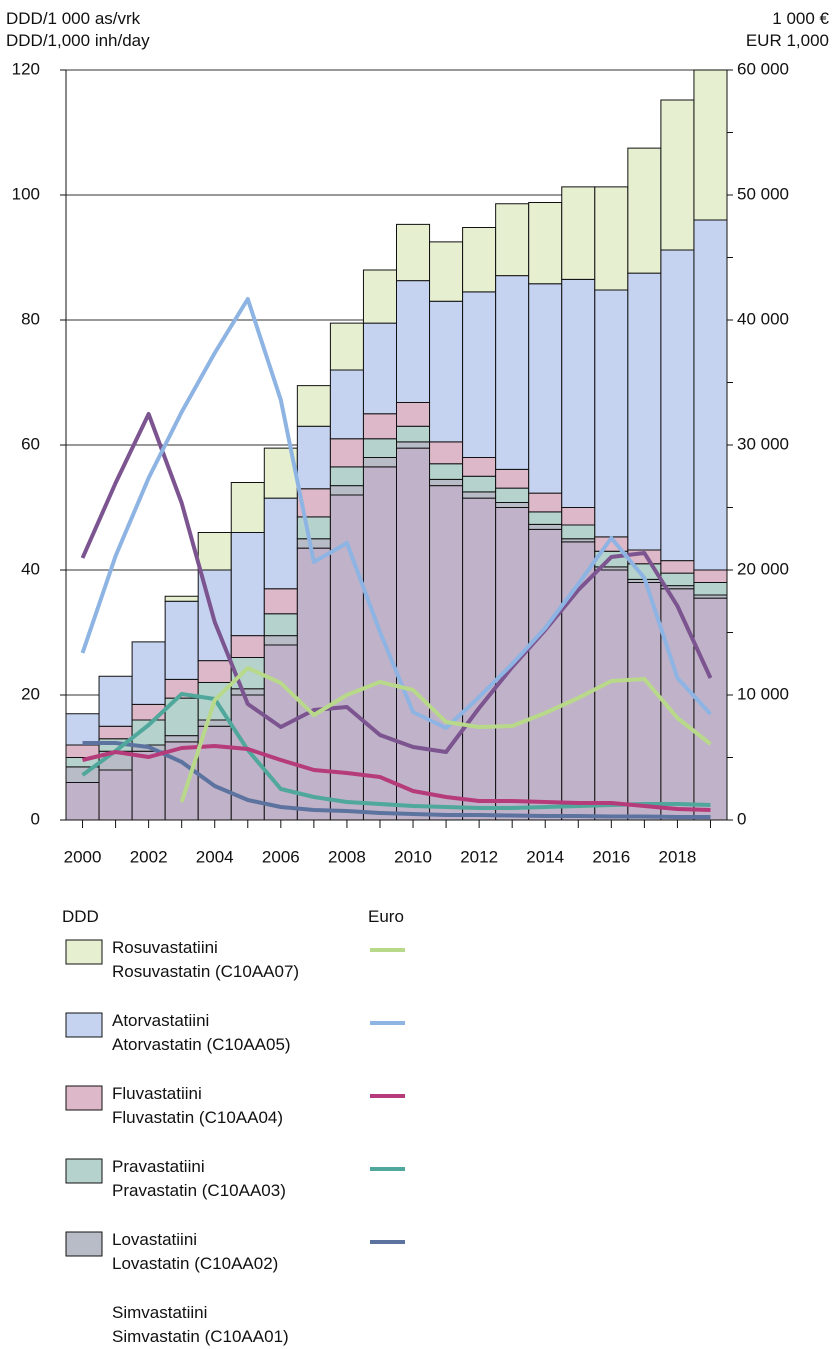 Image resolution: width=834 pixels, height=1349 pixels. I want to click on y2-tick-label: 50 000, so click(763, 193).